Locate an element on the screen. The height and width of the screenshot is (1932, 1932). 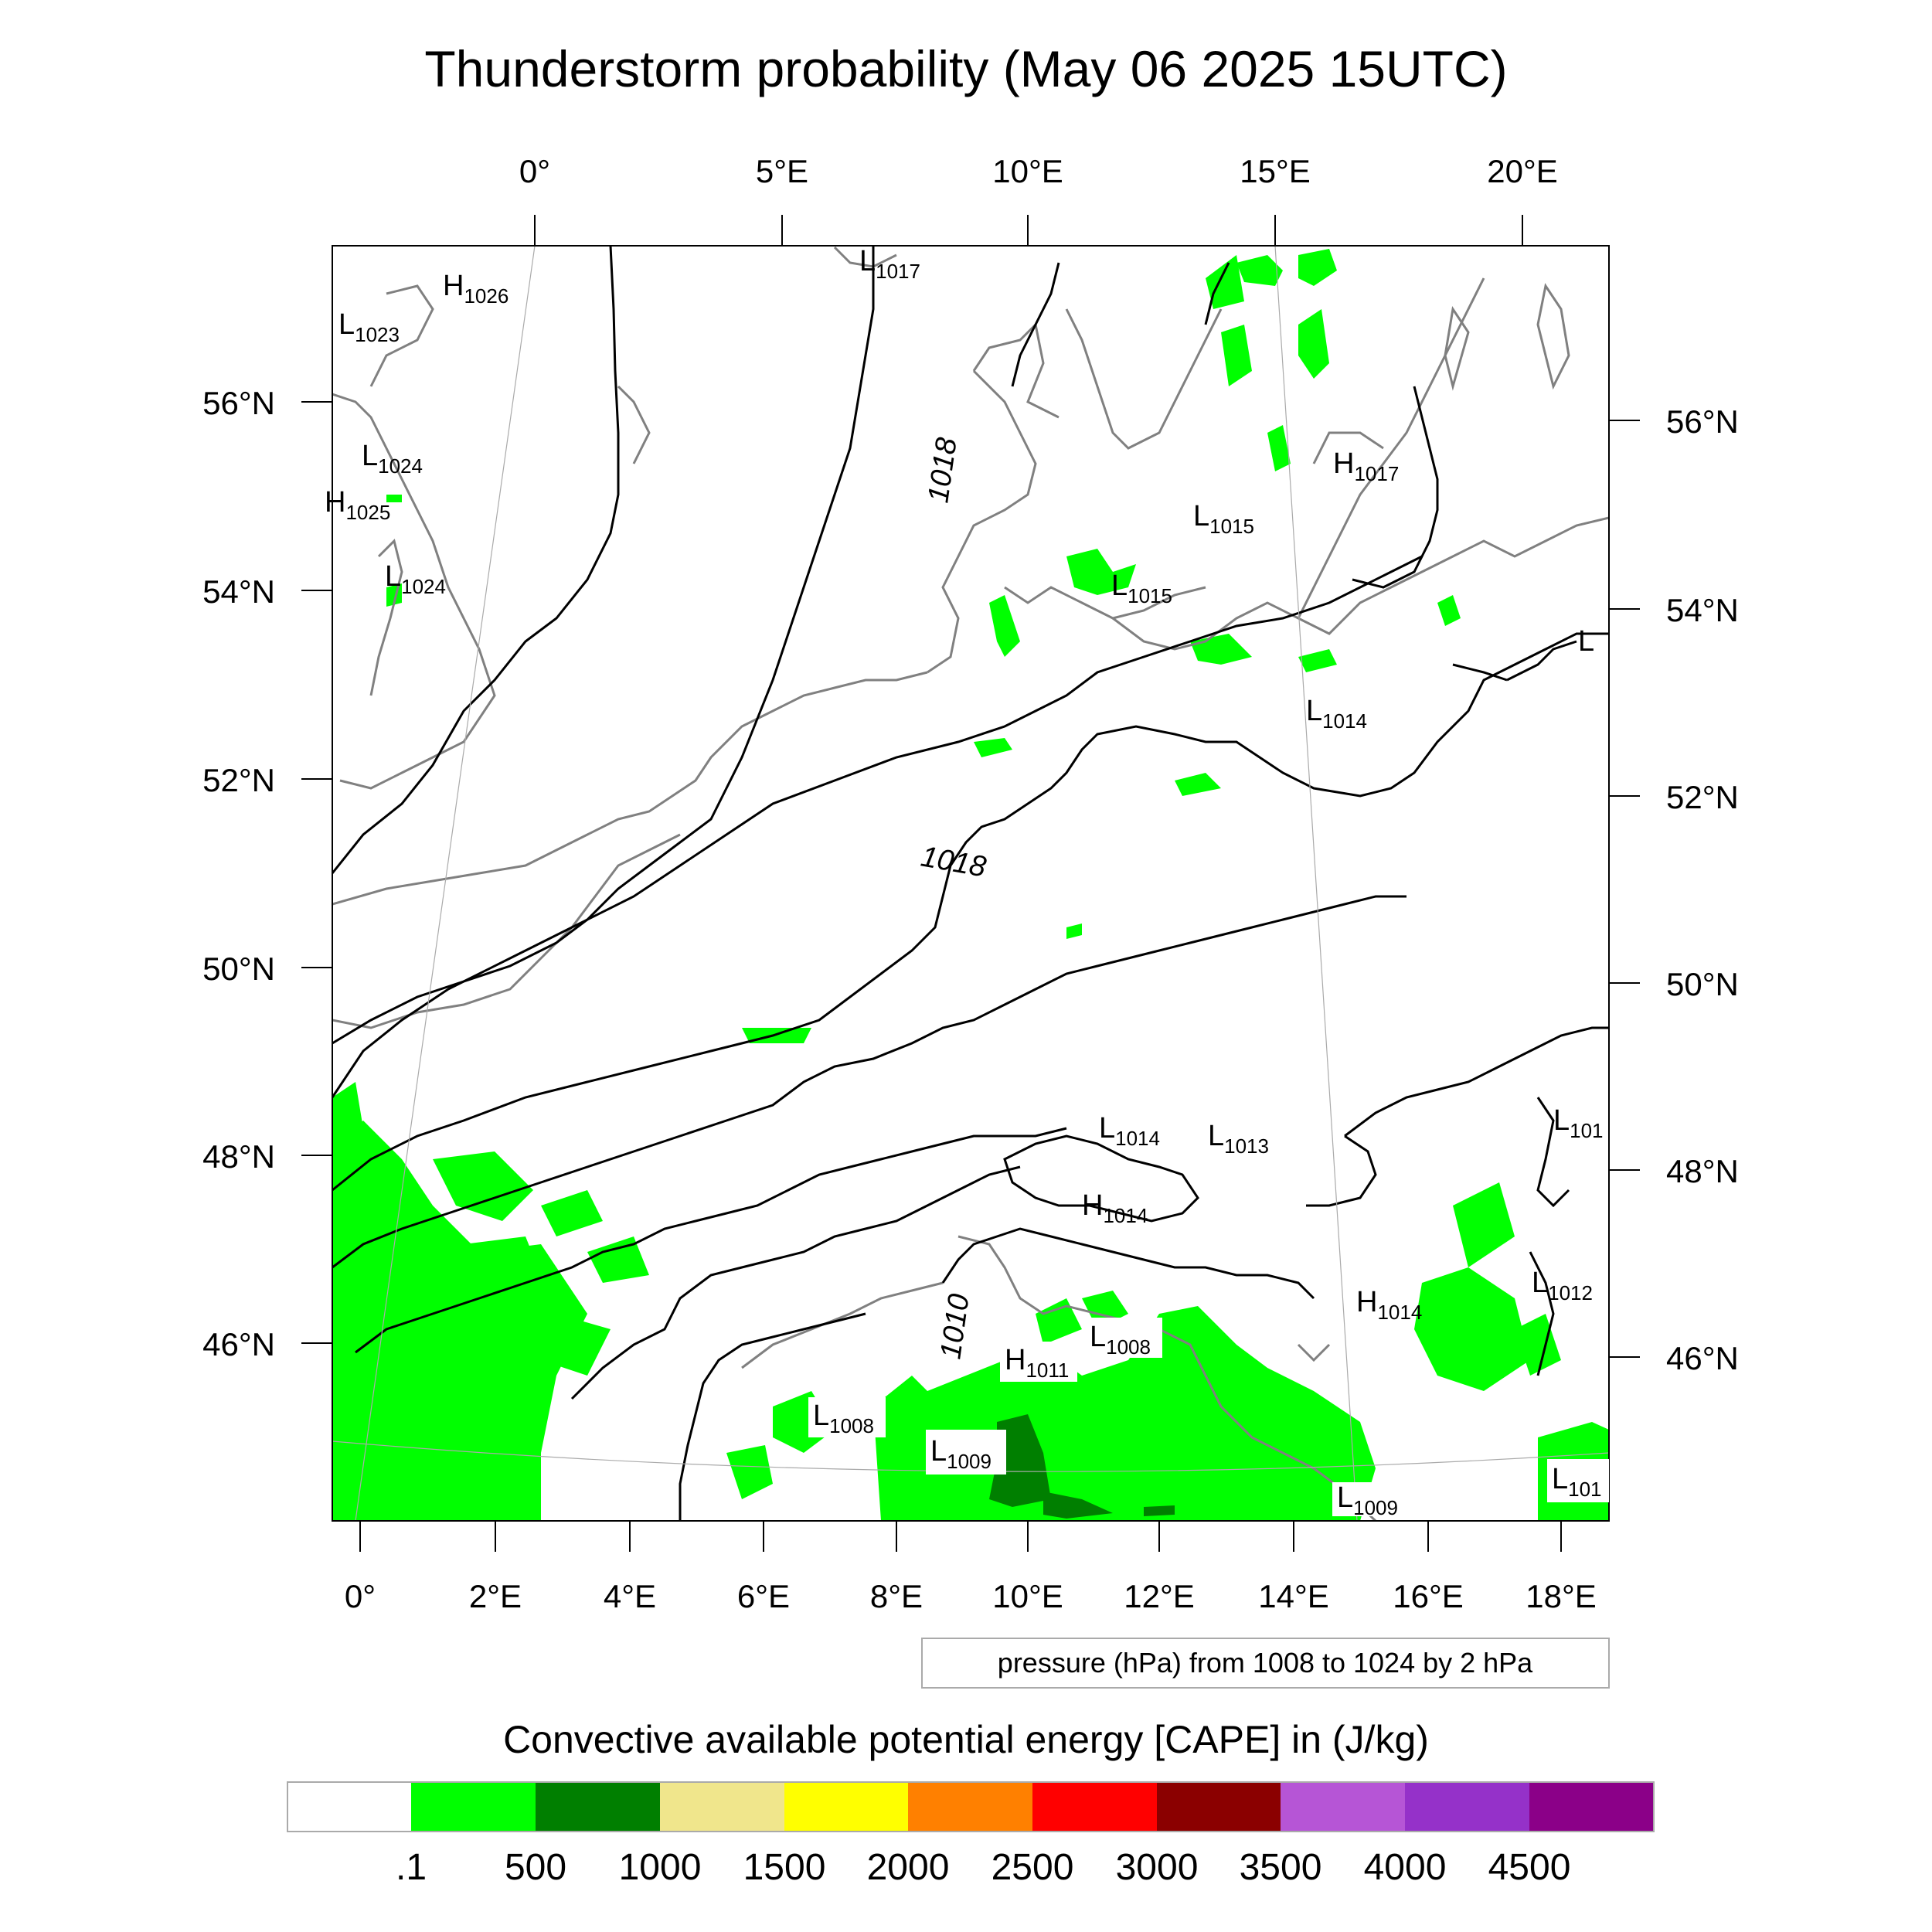
right-lat-label: 48°N is located at coordinates (1702, 1171).